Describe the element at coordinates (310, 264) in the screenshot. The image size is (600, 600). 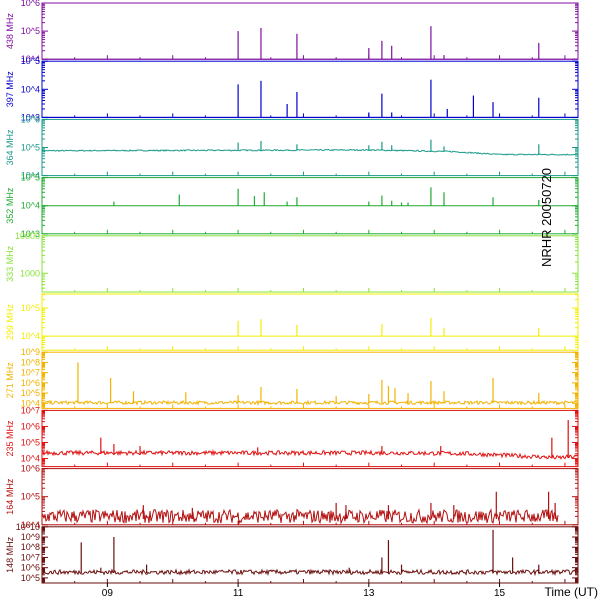
I see `panel-frame-333-mhz` at that location.